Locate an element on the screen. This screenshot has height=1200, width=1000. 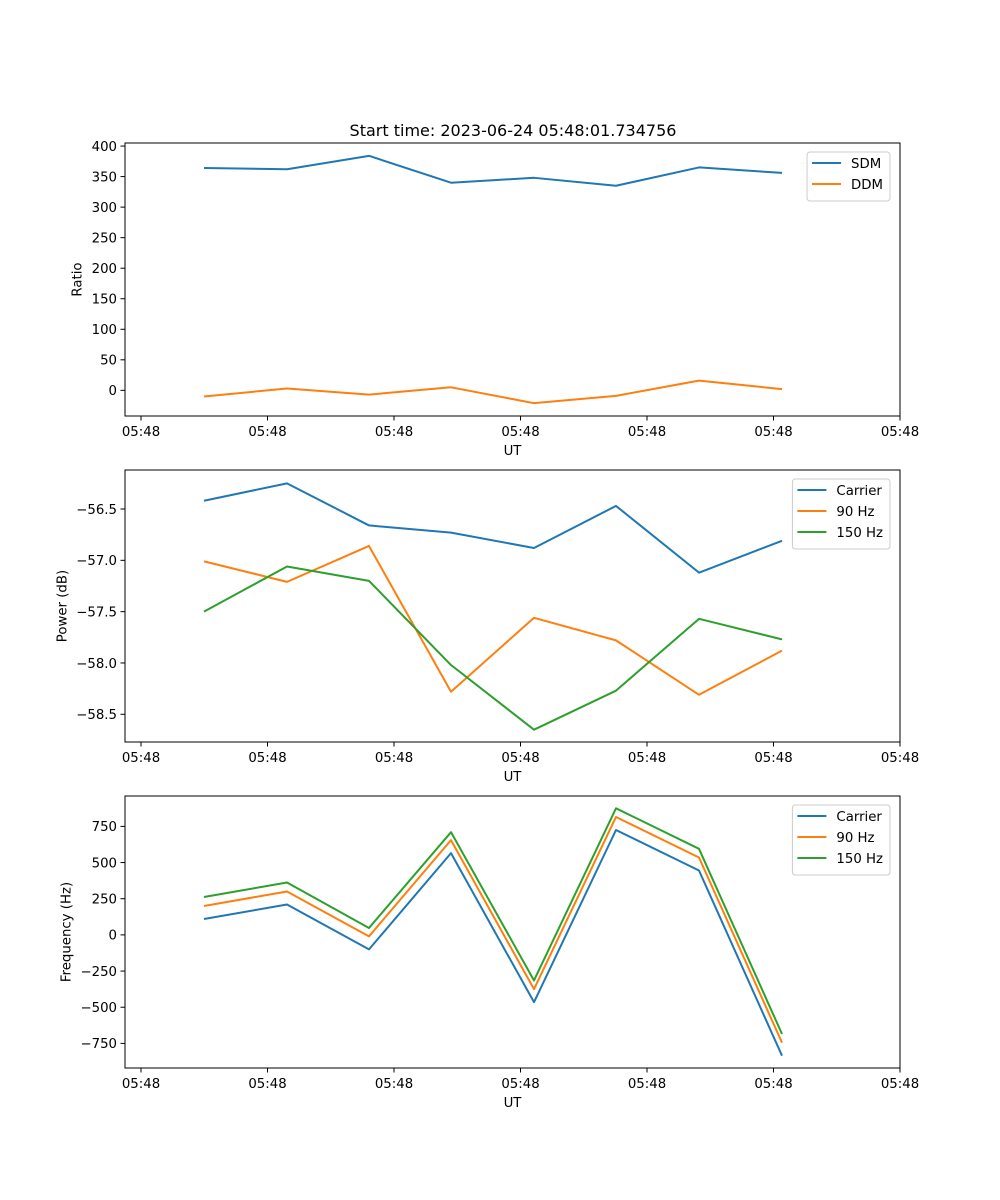
y-tick-label: 750 is located at coordinates (104, 827).